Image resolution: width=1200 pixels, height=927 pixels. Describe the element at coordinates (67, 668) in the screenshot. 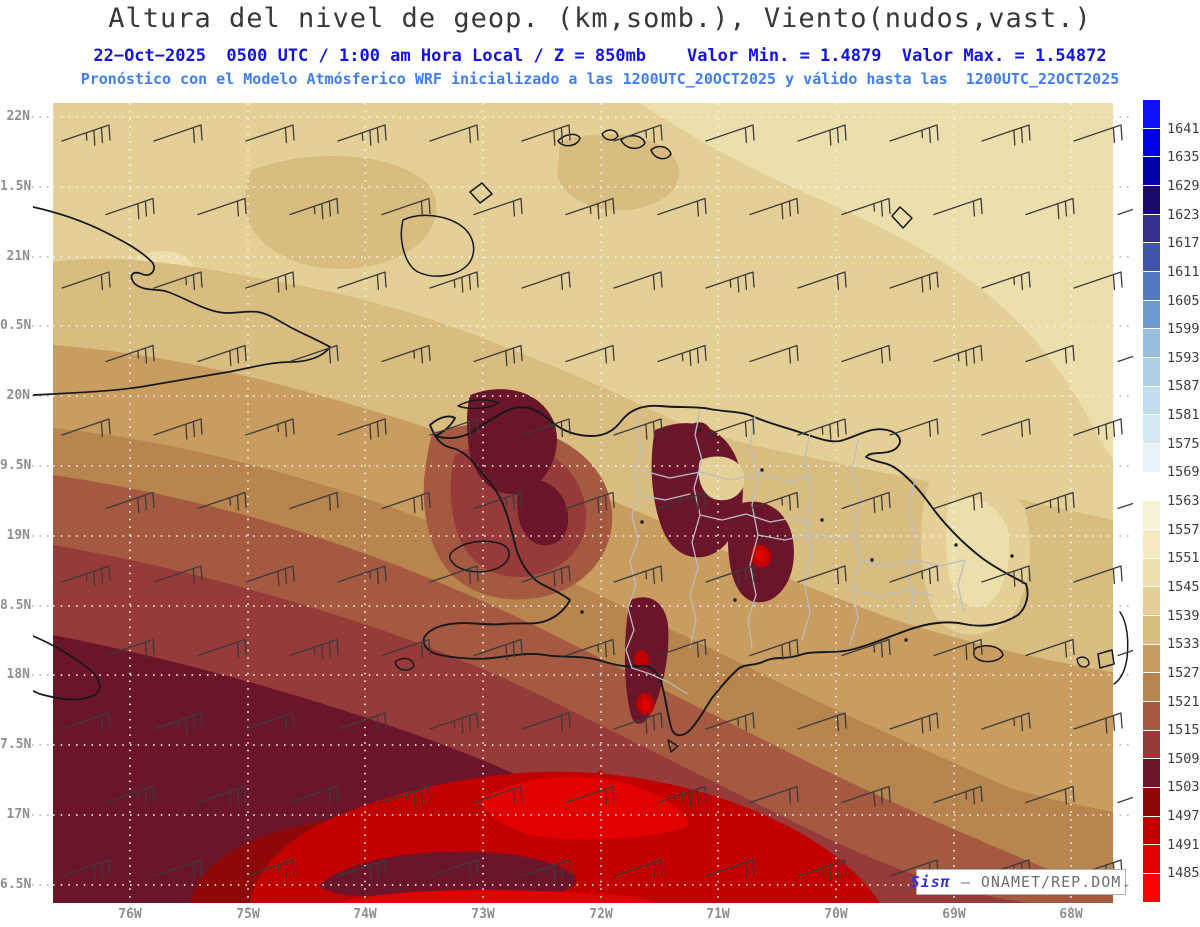

I see `coastline-jamaica` at that location.